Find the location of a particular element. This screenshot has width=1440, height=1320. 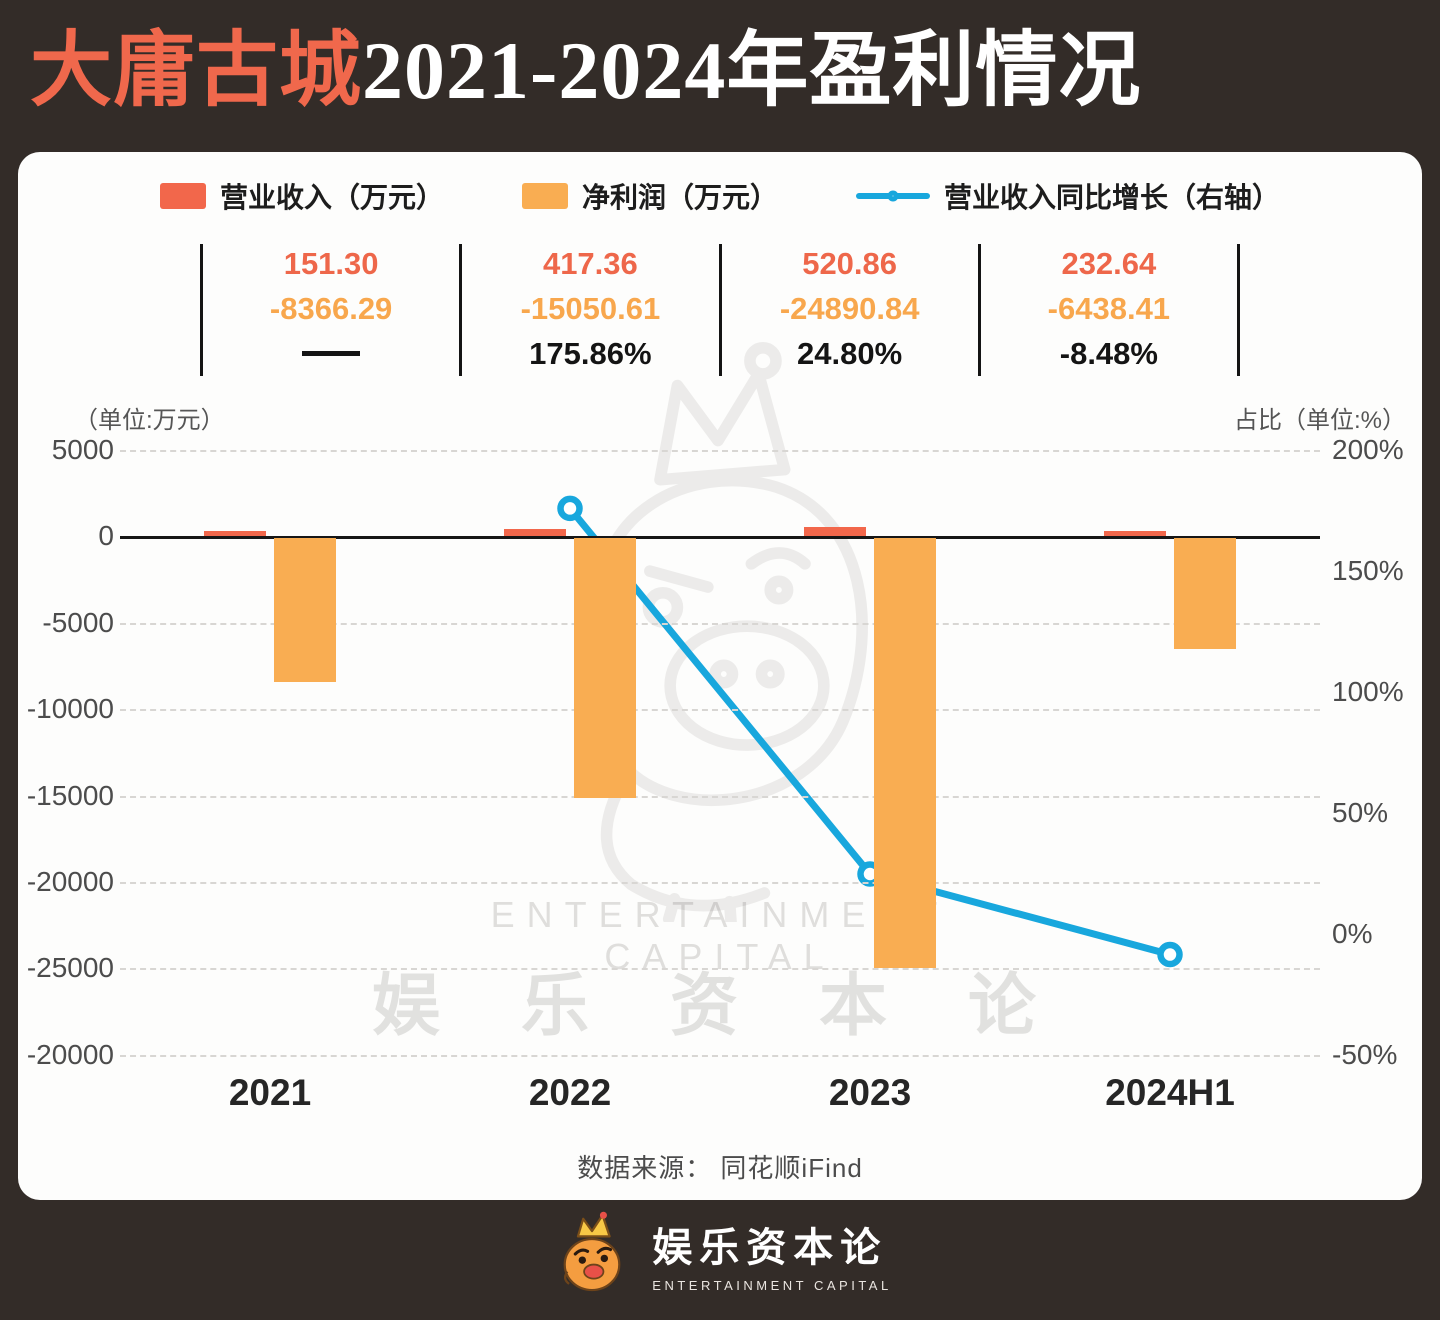

data-source: 数据来源： 同花顺iFind is located at coordinates (720, 1168).